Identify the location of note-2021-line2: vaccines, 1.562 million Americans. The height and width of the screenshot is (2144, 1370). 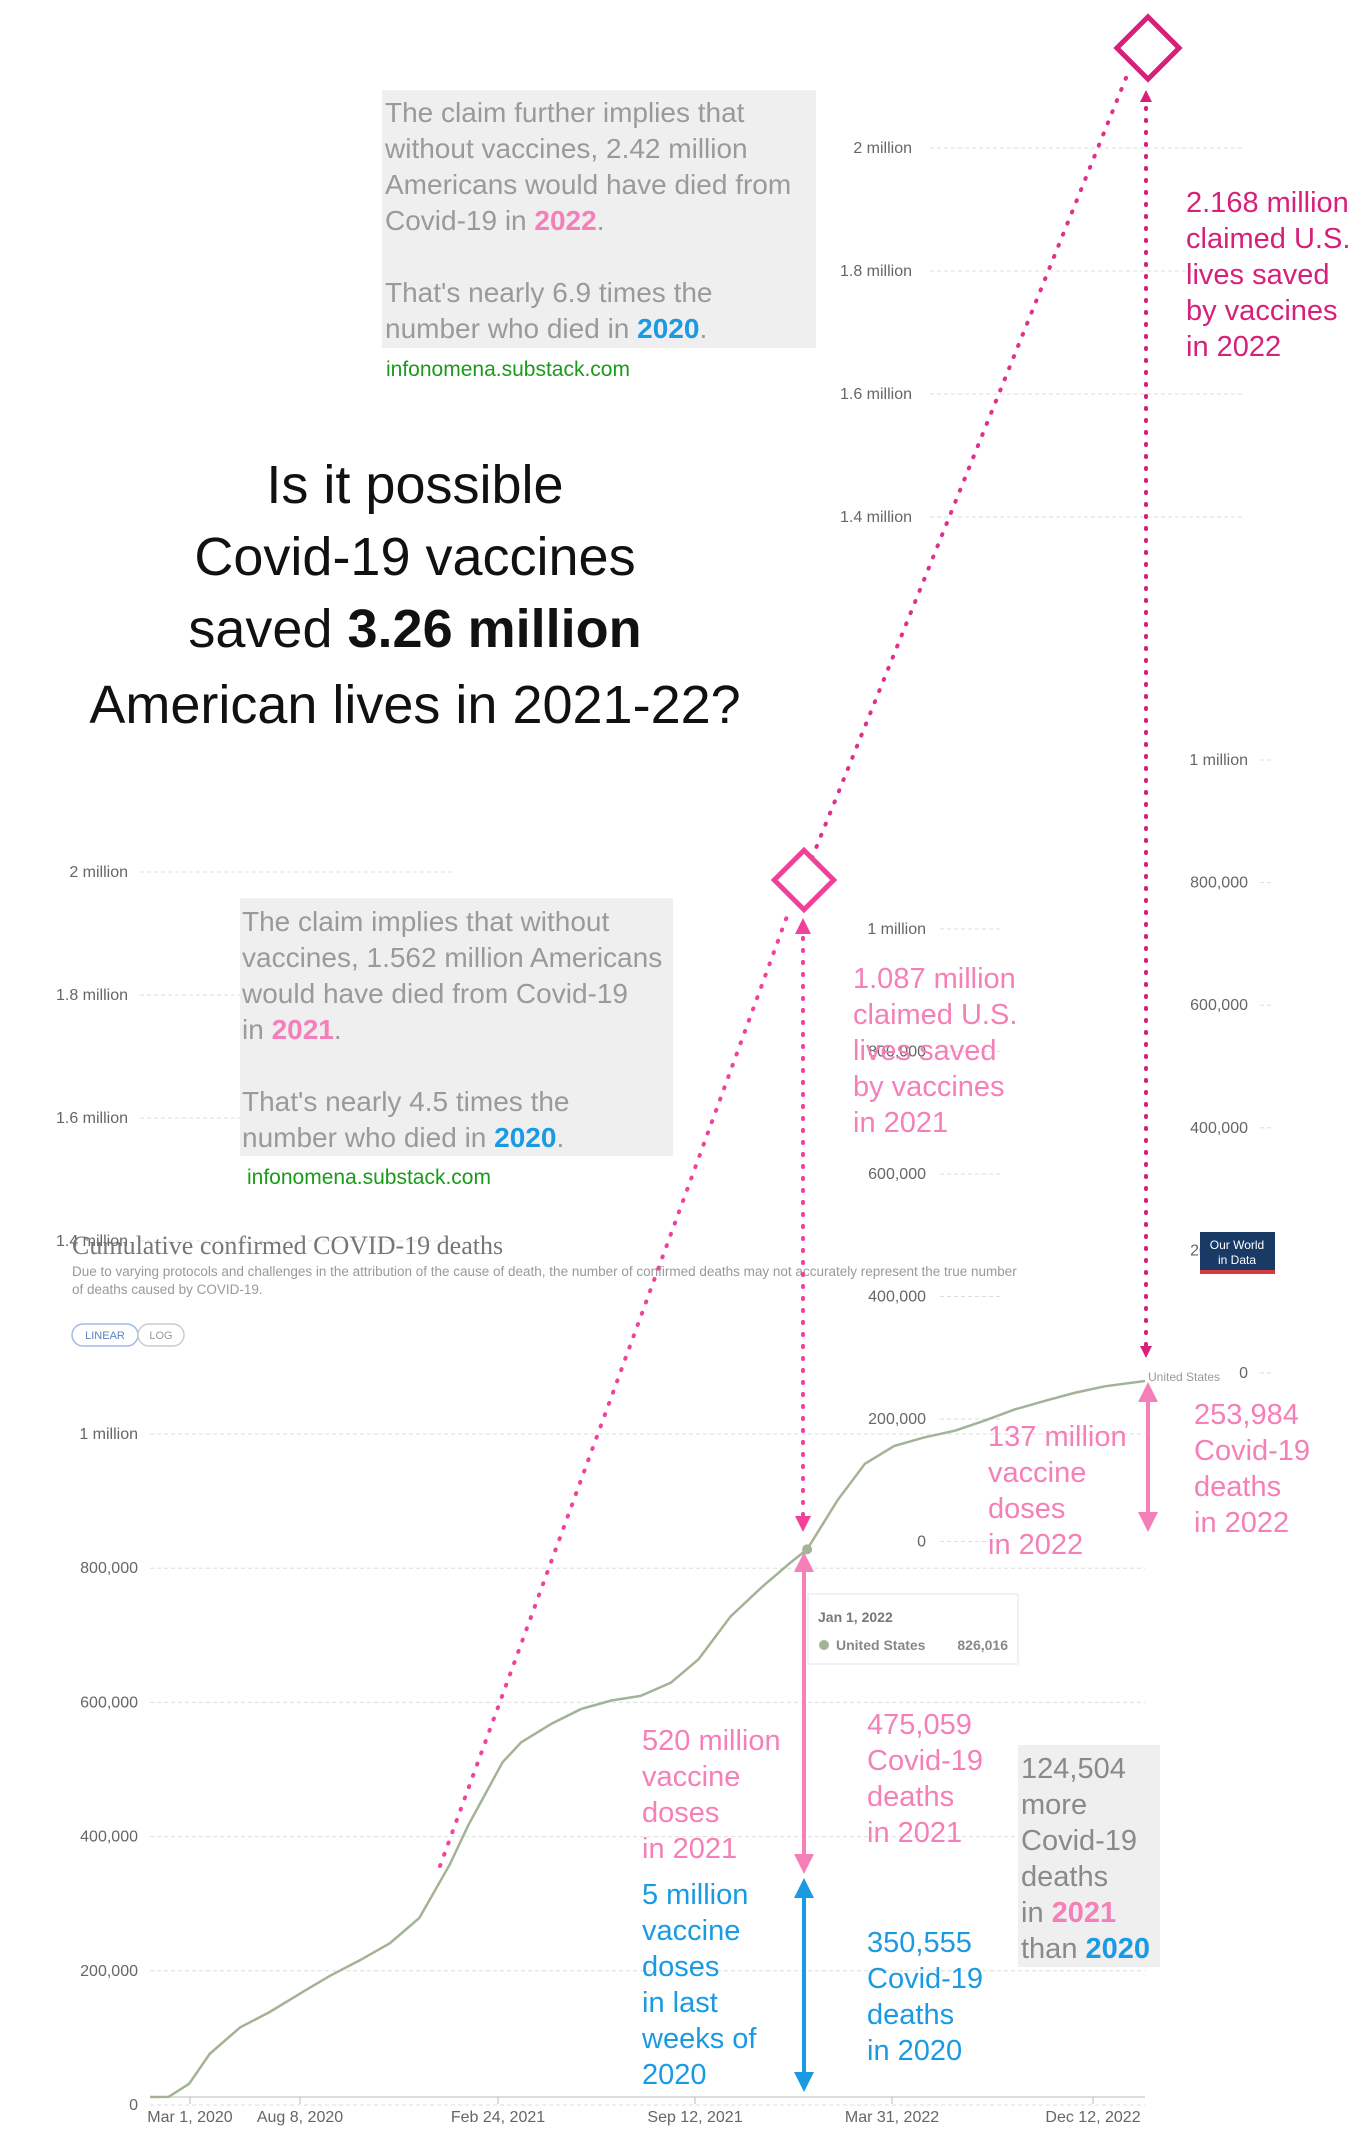
(452, 957).